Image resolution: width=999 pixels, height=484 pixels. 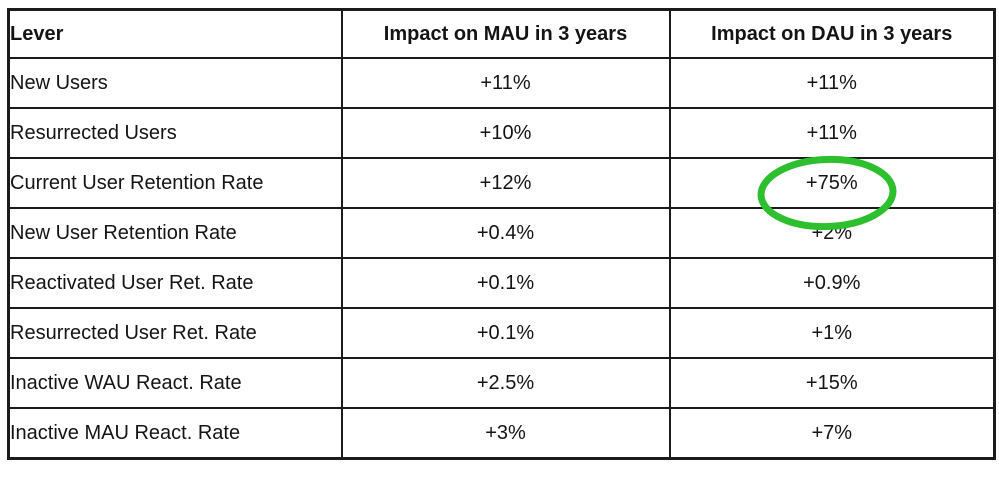 I want to click on mau-impact-cell: +10%, so click(x=505, y=133).